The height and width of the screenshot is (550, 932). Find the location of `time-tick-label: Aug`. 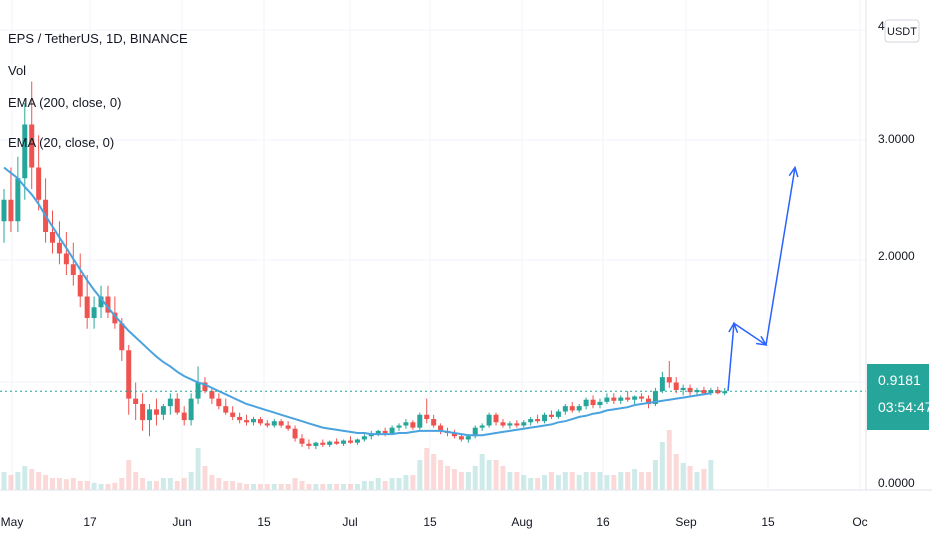

time-tick-label: Aug is located at coordinates (521, 522).